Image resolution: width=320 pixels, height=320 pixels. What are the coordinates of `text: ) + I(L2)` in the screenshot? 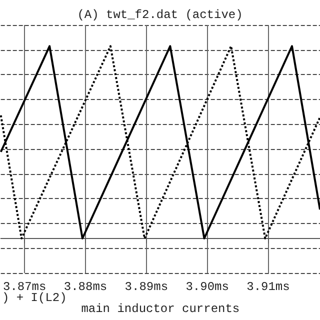 It's located at (34, 298).